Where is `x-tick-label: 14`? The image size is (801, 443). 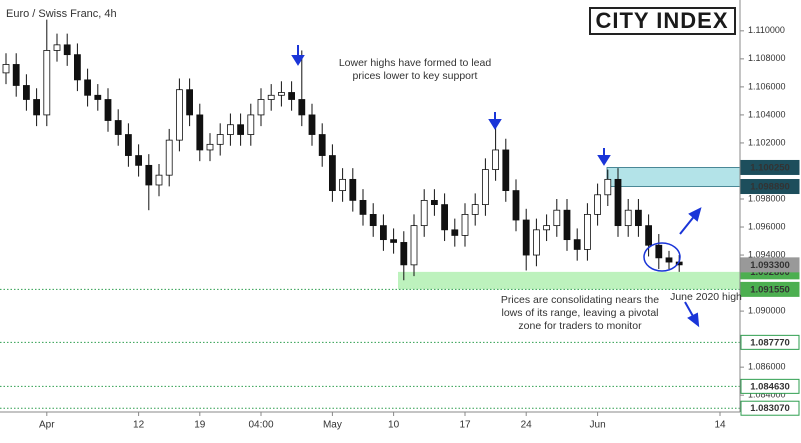
x-tick-label: 14 is located at coordinates (720, 425).